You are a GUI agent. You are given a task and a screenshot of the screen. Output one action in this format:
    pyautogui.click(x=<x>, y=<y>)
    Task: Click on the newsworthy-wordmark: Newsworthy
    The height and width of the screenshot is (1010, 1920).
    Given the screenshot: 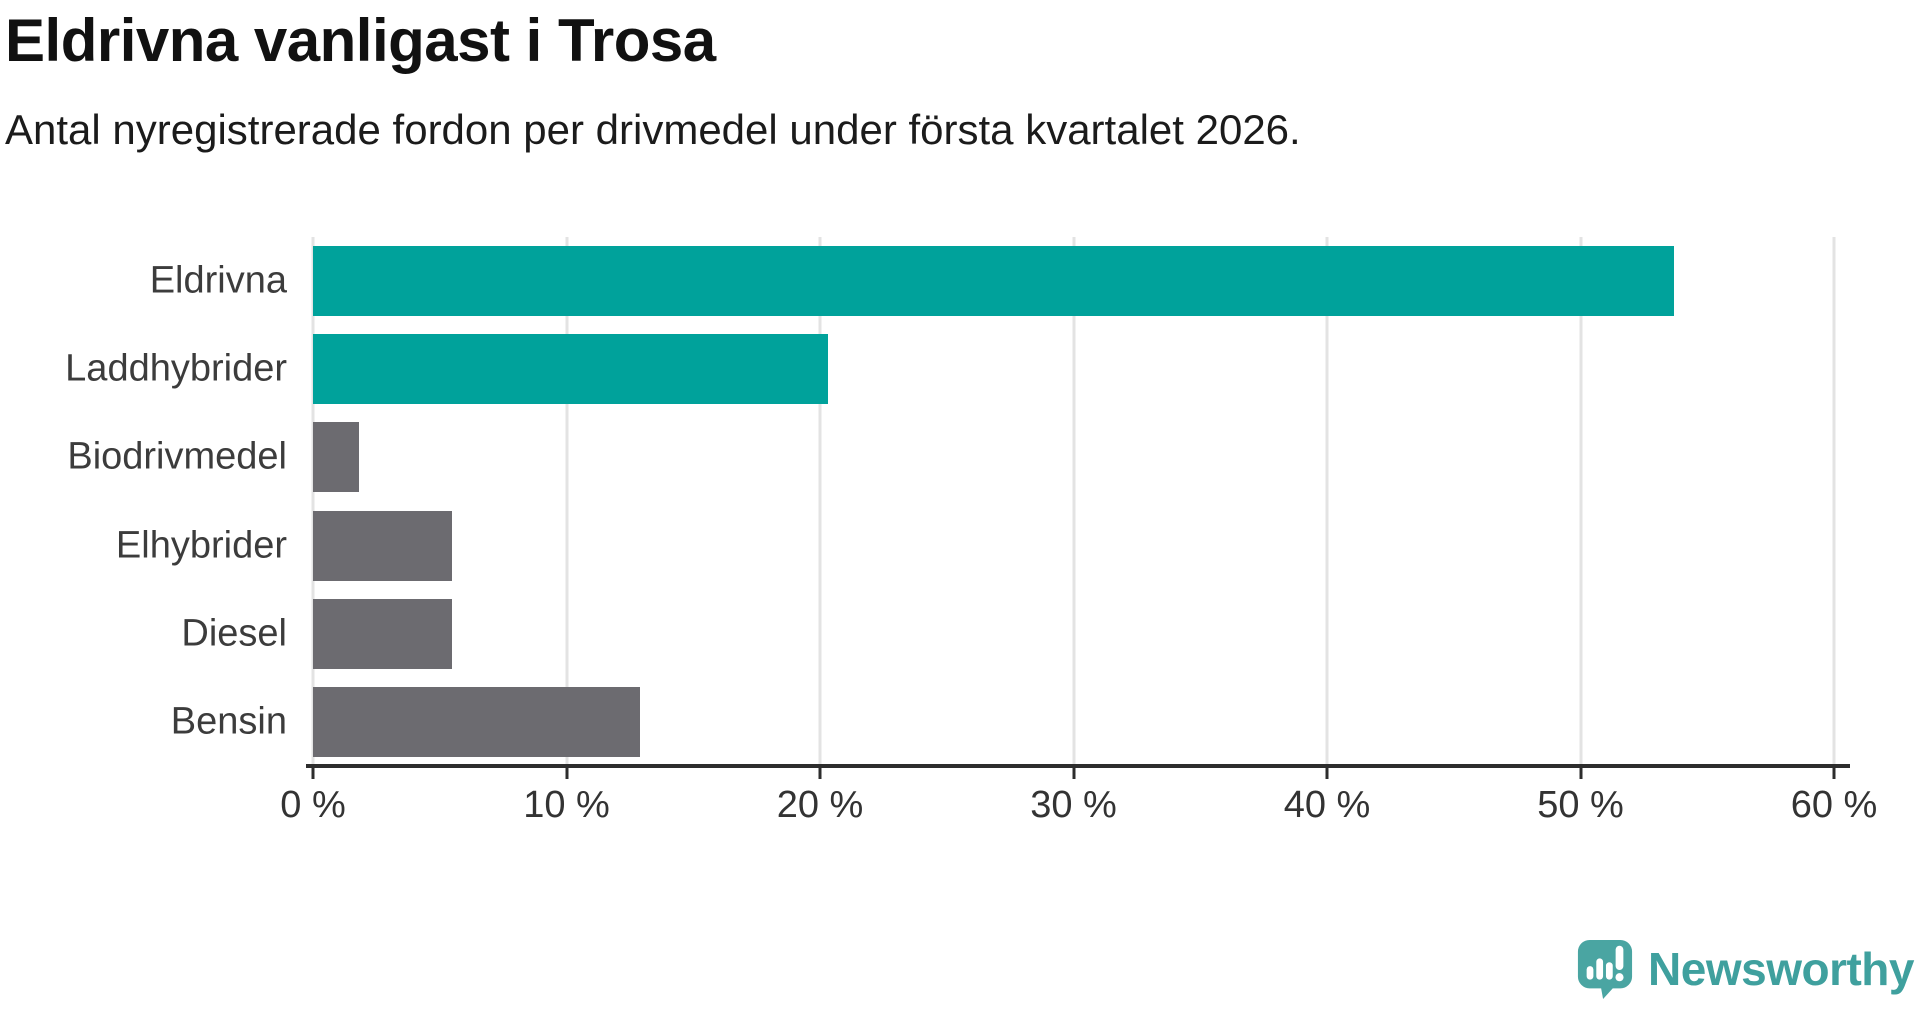 What is the action you would take?
    pyautogui.click(x=1781, y=969)
    